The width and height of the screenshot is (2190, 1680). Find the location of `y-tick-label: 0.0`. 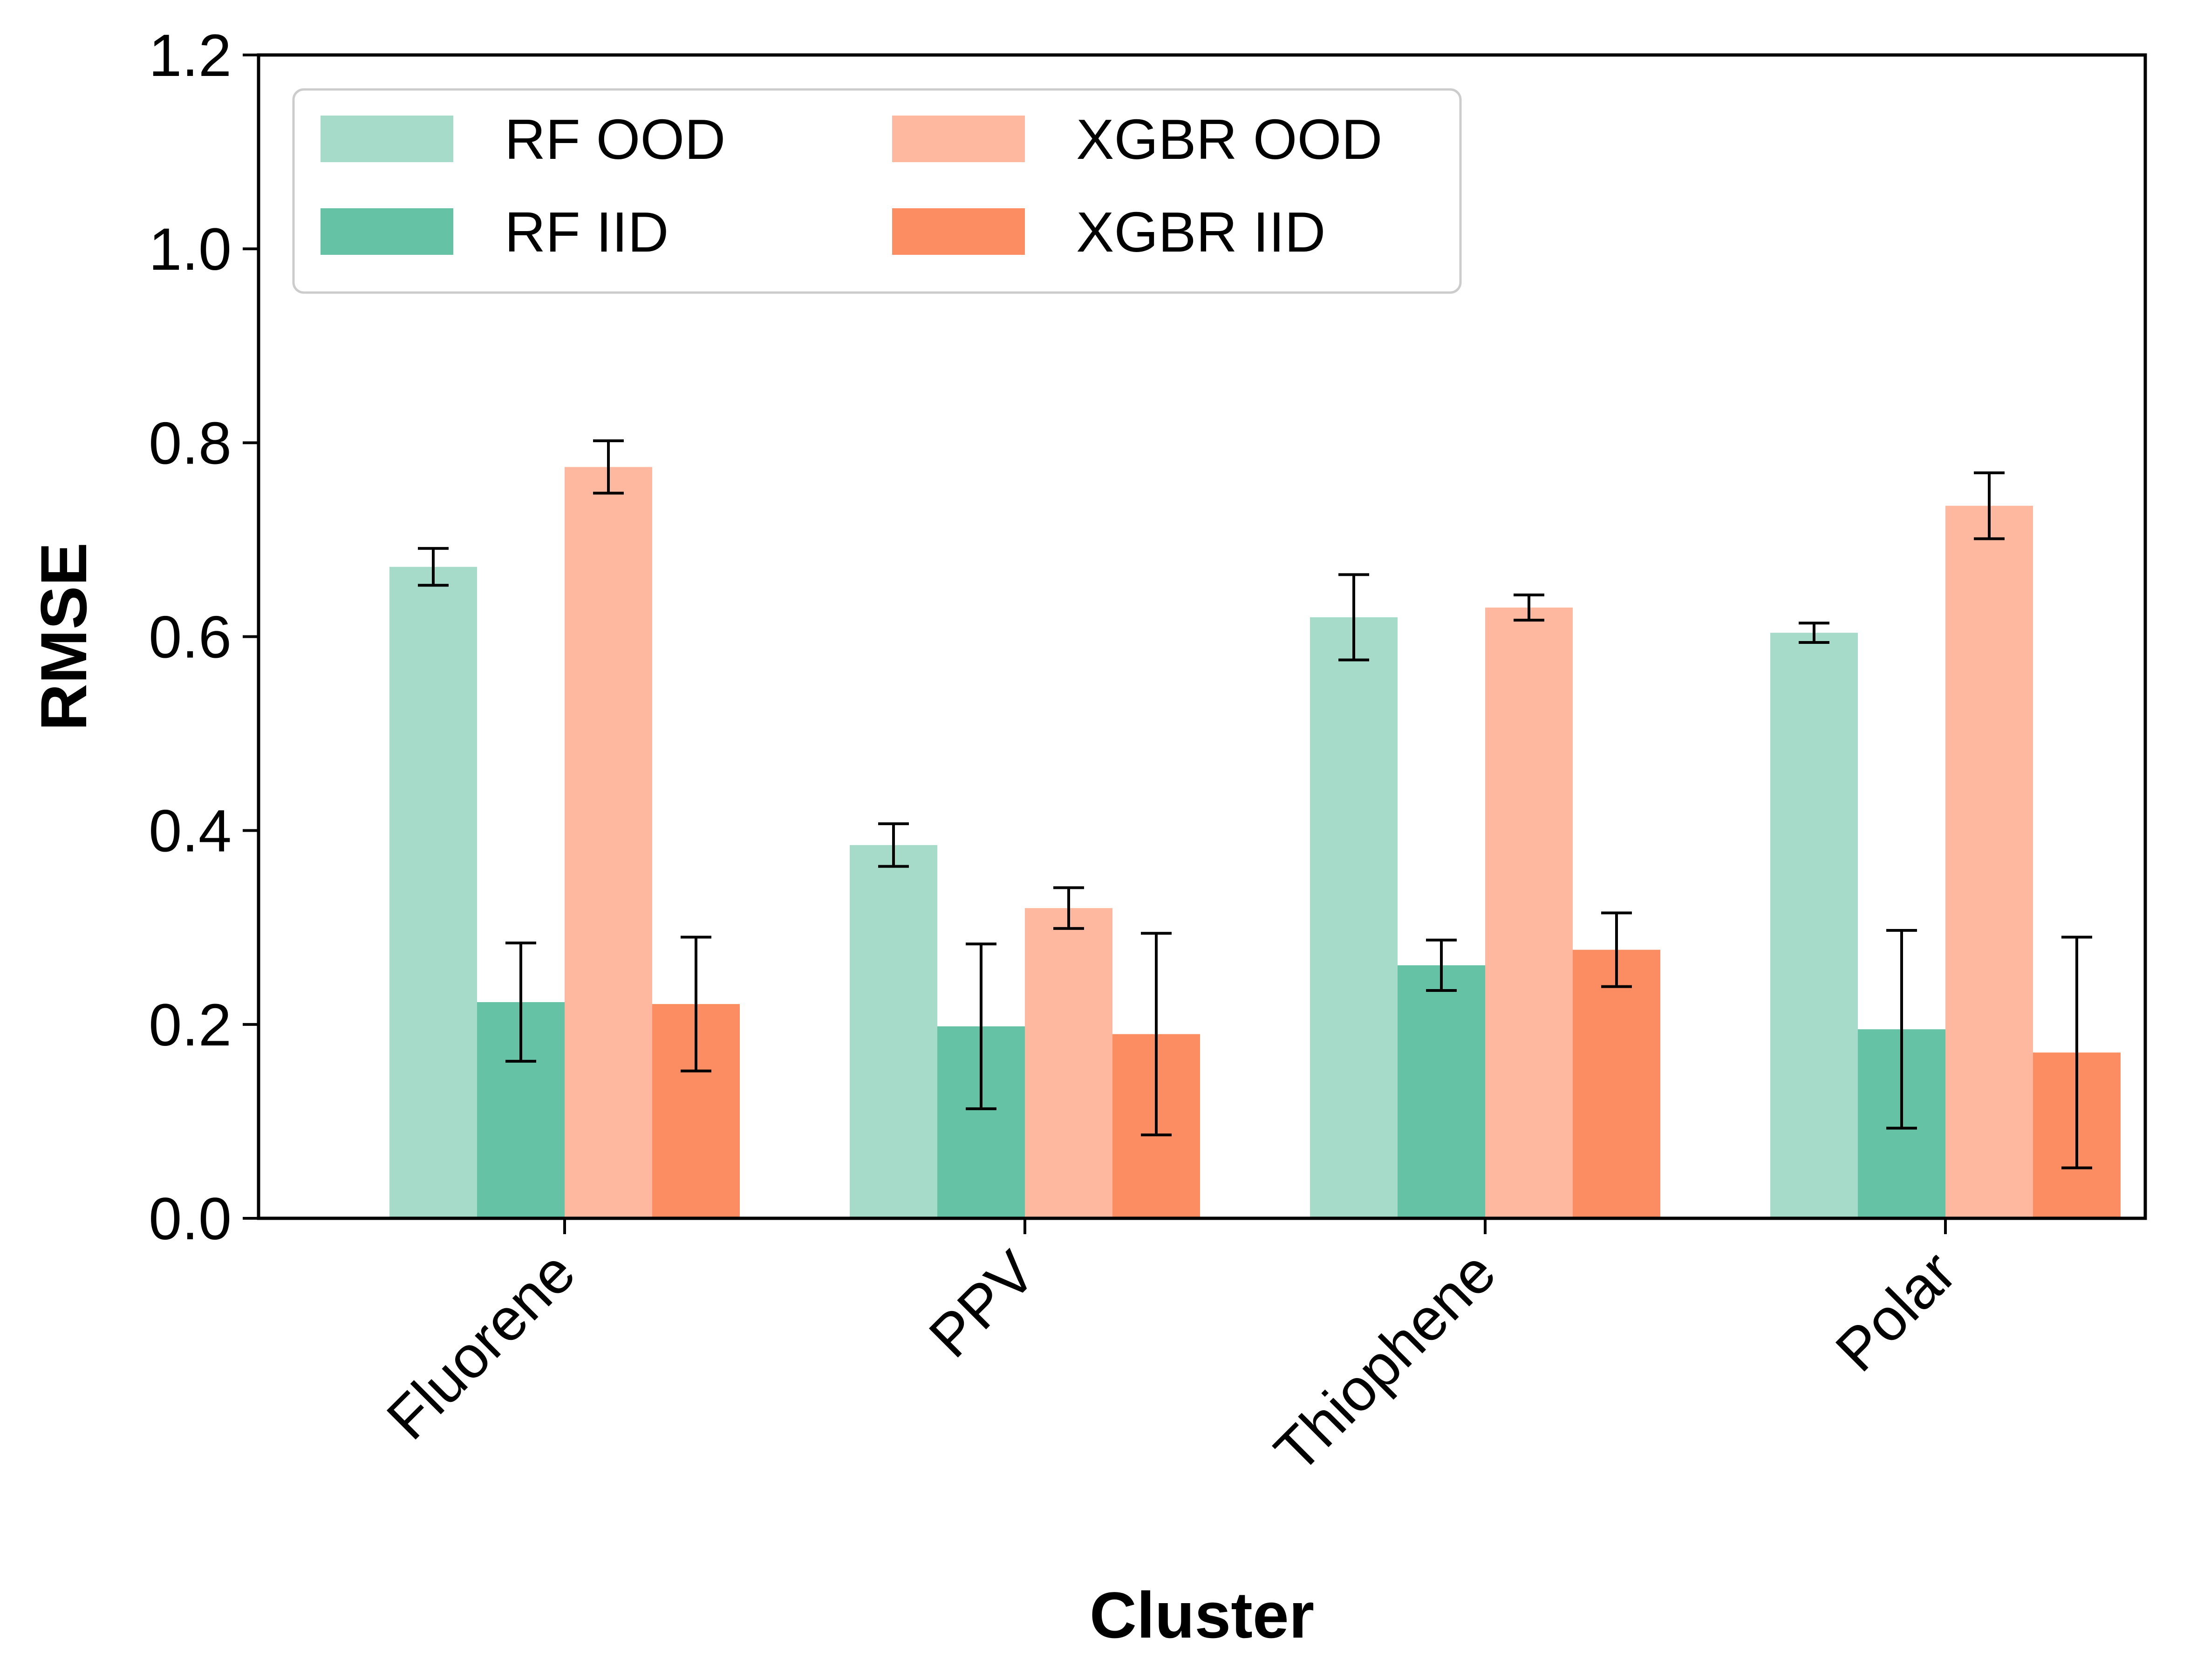

y-tick-label: 0.0 is located at coordinates (190, 1219).